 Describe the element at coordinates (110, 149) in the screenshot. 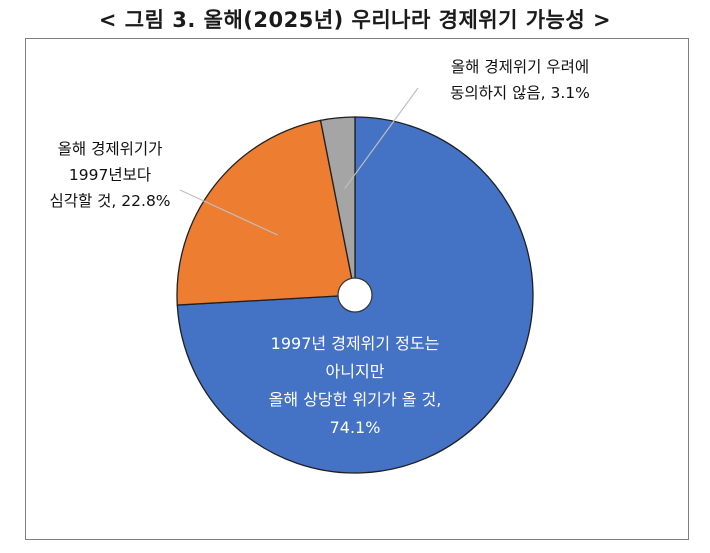

I see `slice-label-line: 올해 경제위기가` at that location.